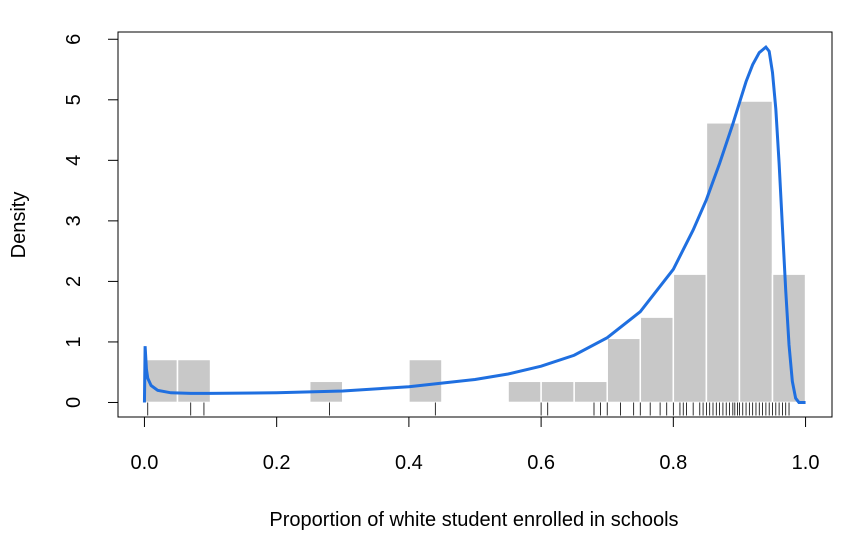 The image size is (864, 533). What do you see at coordinates (806, 463) in the screenshot?
I see `x-tick-label: 1.0` at bounding box center [806, 463].